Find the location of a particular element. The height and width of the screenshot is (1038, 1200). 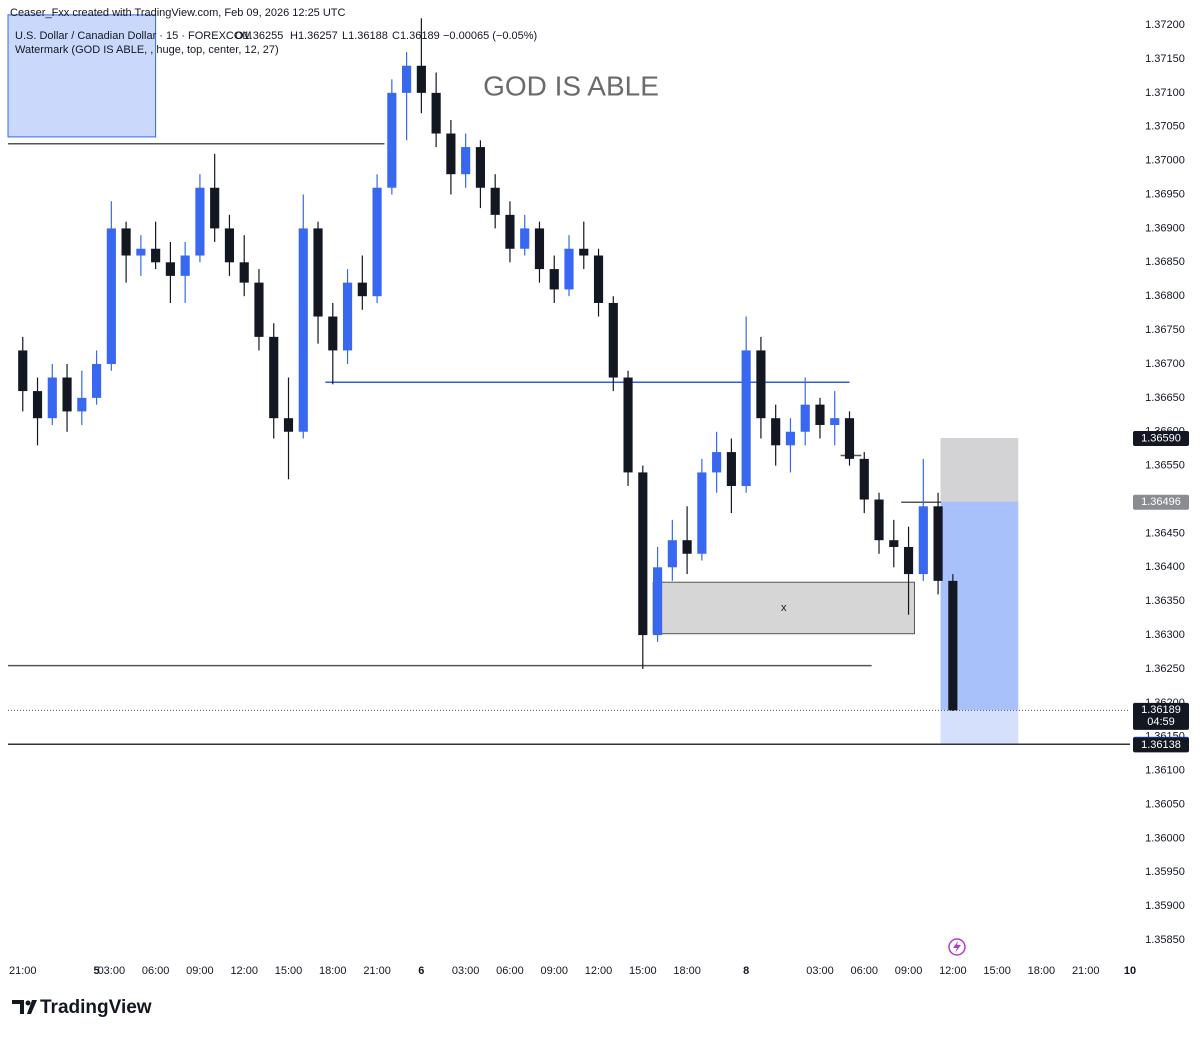

y-tick-label: 1.36700 is located at coordinates (1165, 364).